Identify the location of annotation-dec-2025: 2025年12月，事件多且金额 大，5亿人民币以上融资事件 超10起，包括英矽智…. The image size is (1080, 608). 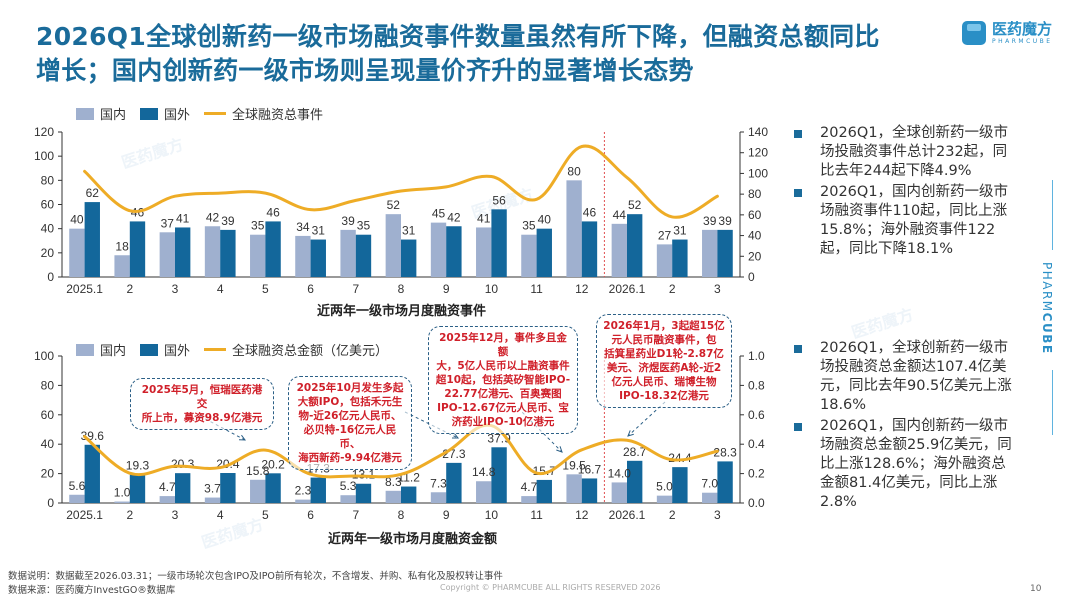
(503, 380).